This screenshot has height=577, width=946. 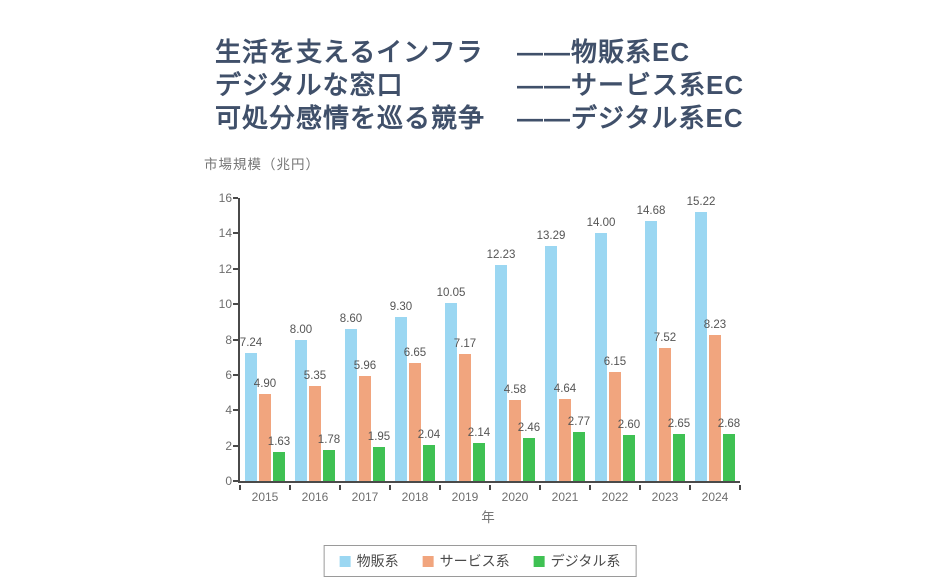 What do you see at coordinates (551, 235) in the screenshot?
I see `bar-value-label: 13.29` at bounding box center [551, 235].